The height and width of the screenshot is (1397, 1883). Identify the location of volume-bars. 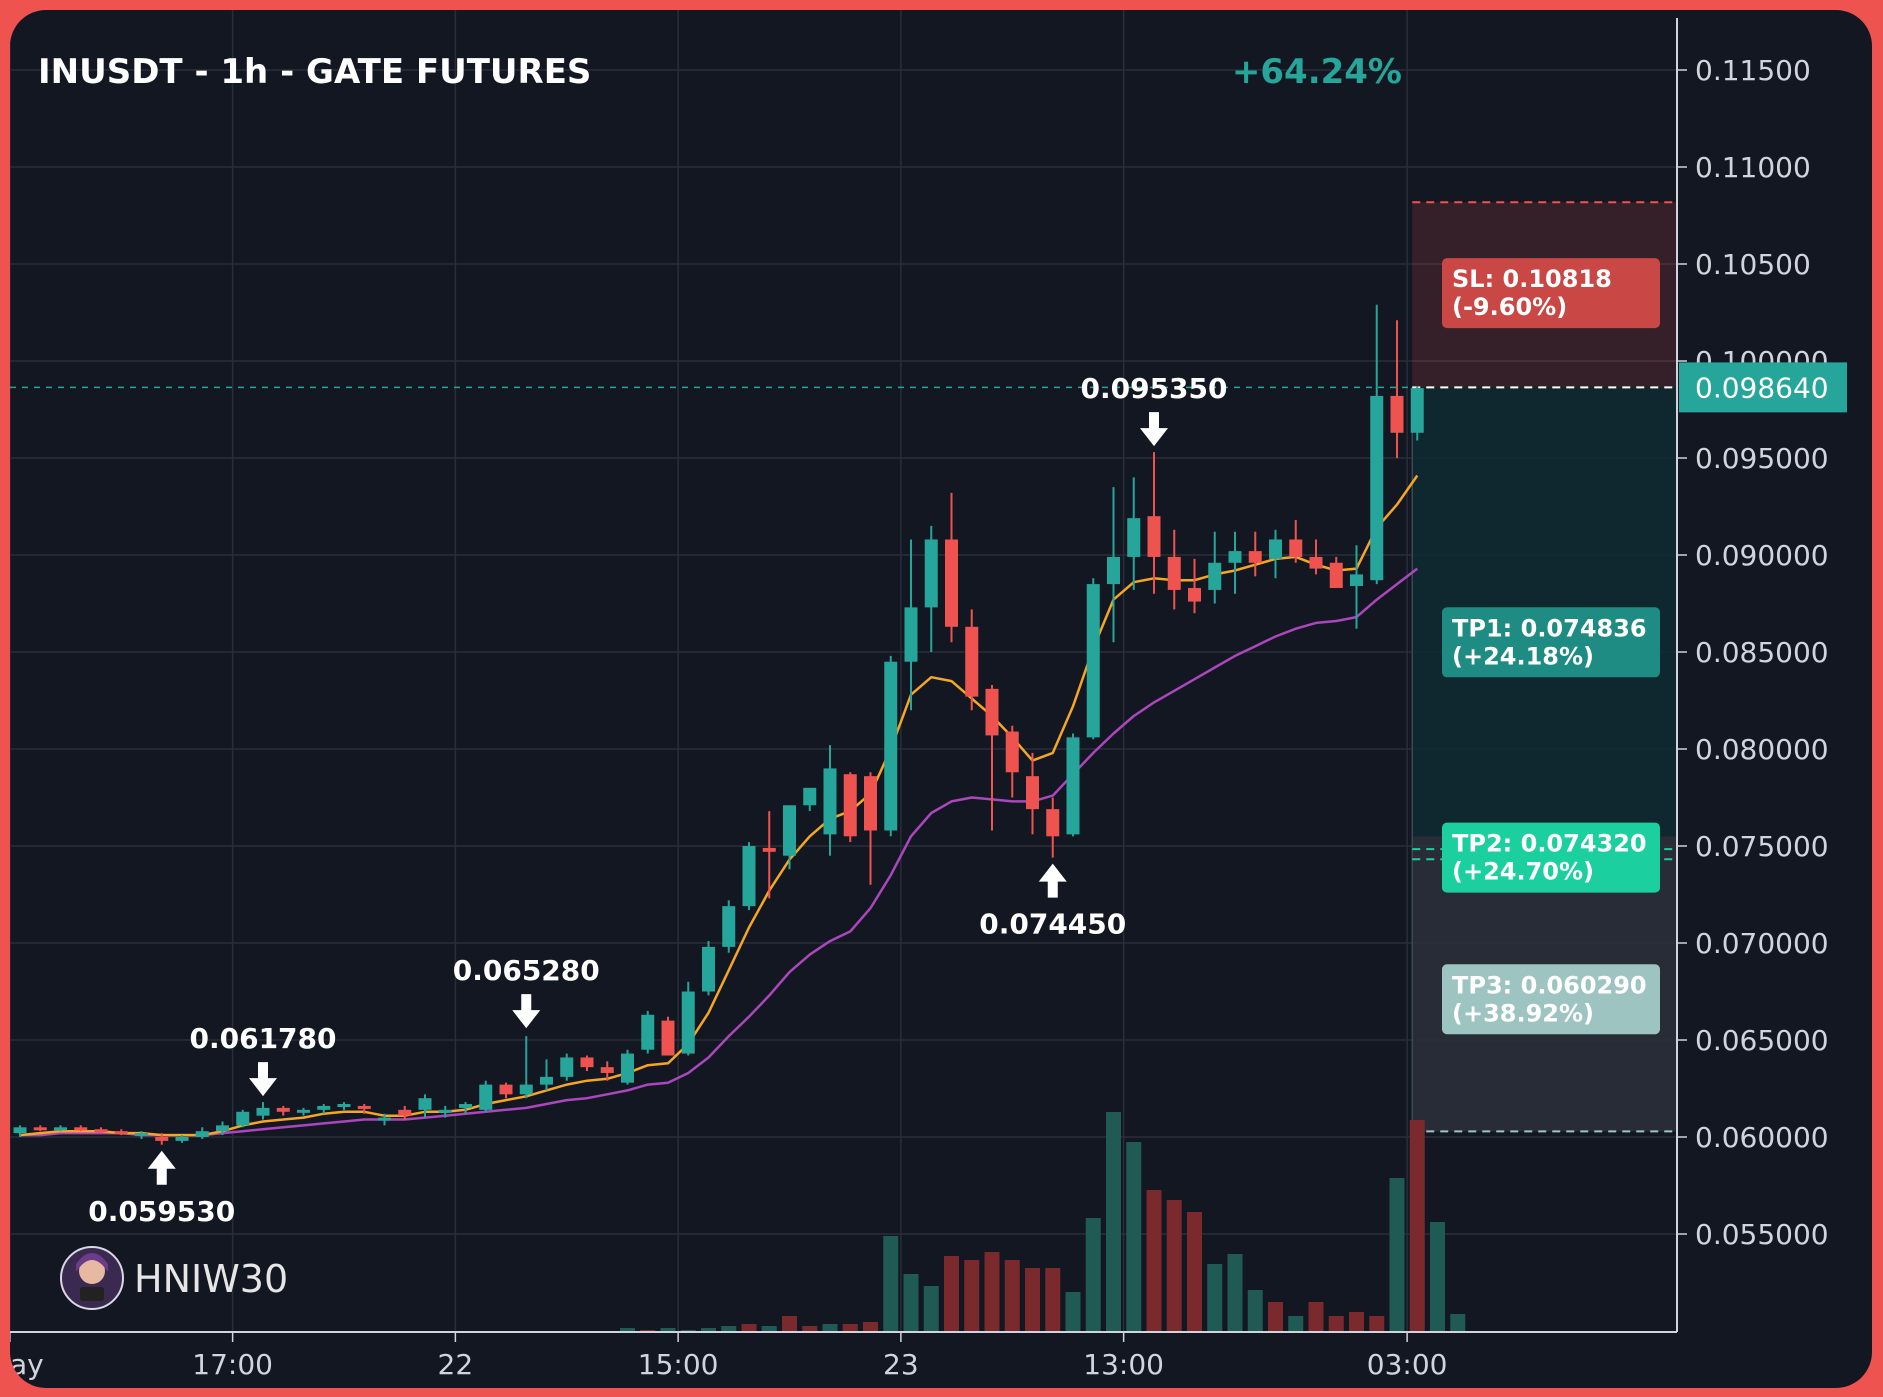
(1043, 1222).